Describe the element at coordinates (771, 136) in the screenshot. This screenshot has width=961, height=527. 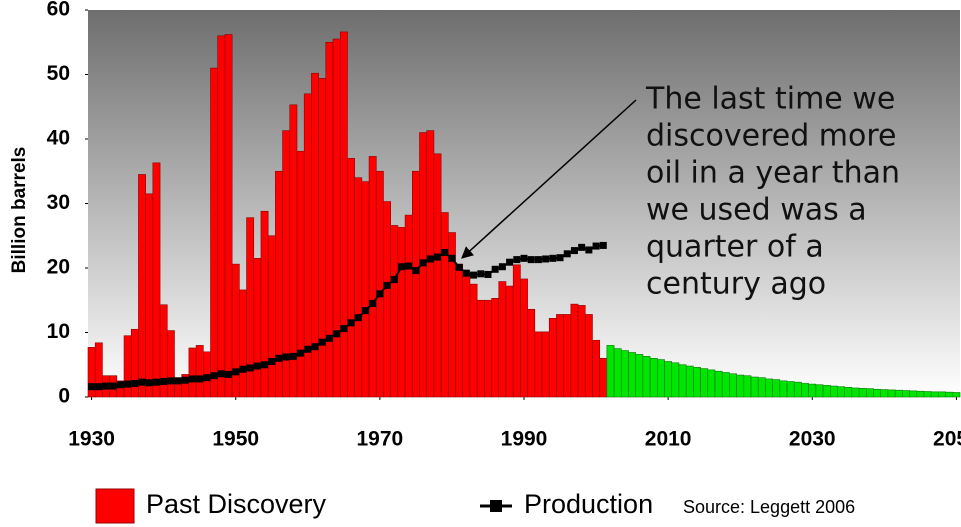
I see `annotation-line: discovered more` at that location.